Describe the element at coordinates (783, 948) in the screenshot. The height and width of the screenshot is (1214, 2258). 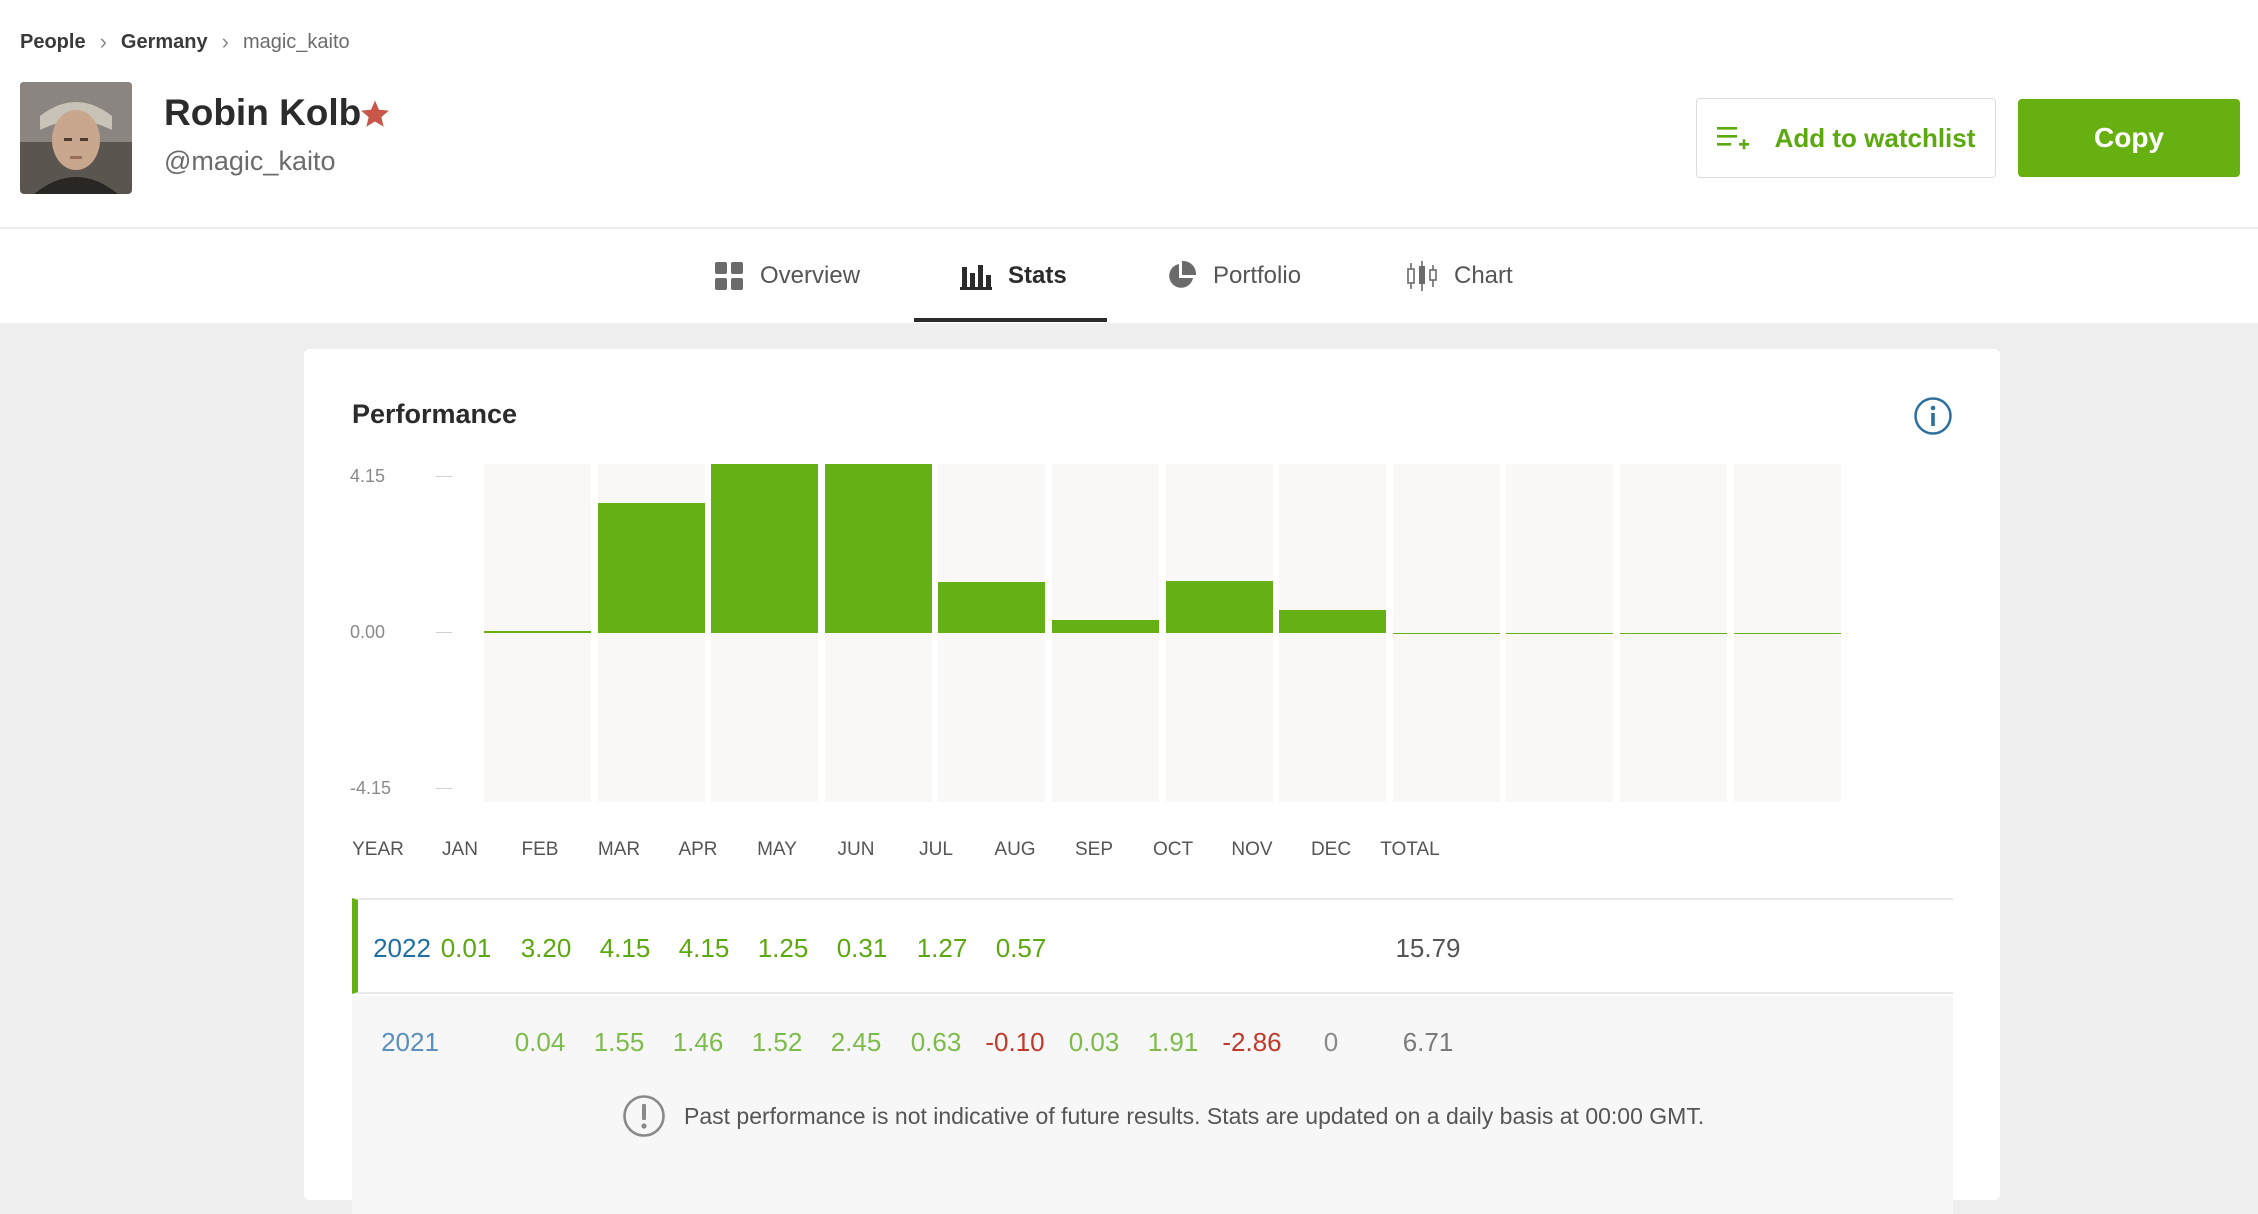
I see `month-value-cell: 1.25` at that location.